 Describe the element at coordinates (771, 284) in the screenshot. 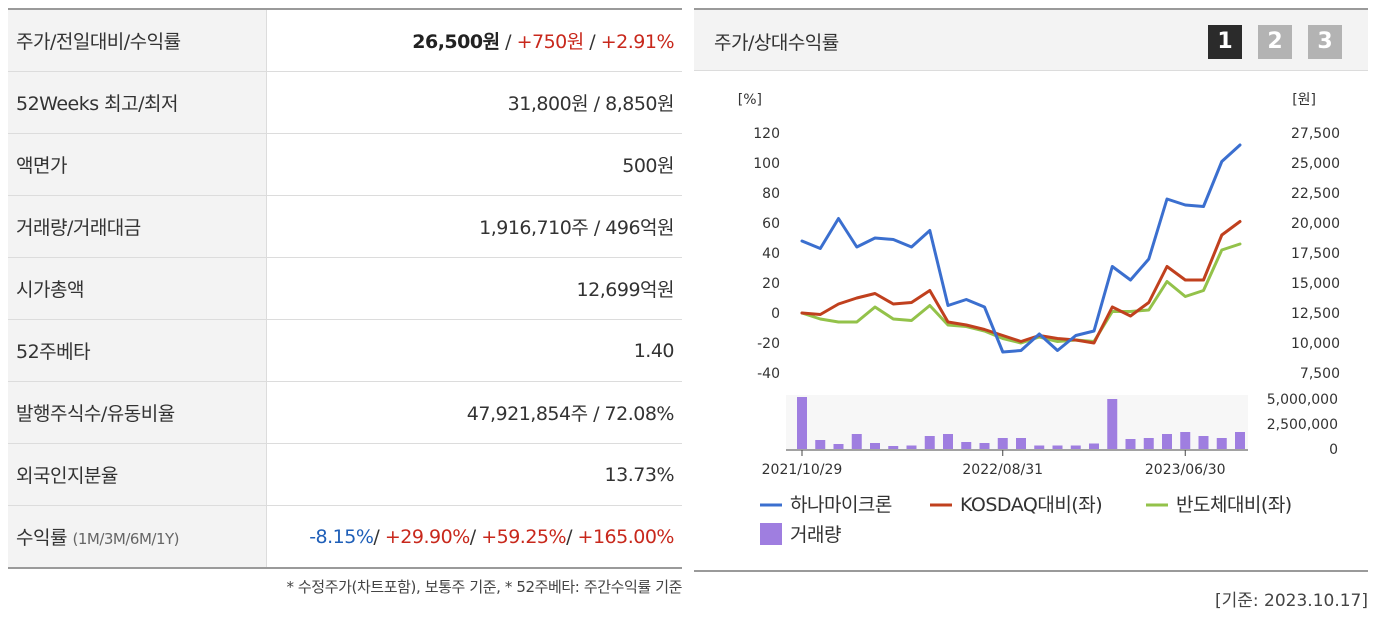

I see `left-tick-label: 20` at that location.